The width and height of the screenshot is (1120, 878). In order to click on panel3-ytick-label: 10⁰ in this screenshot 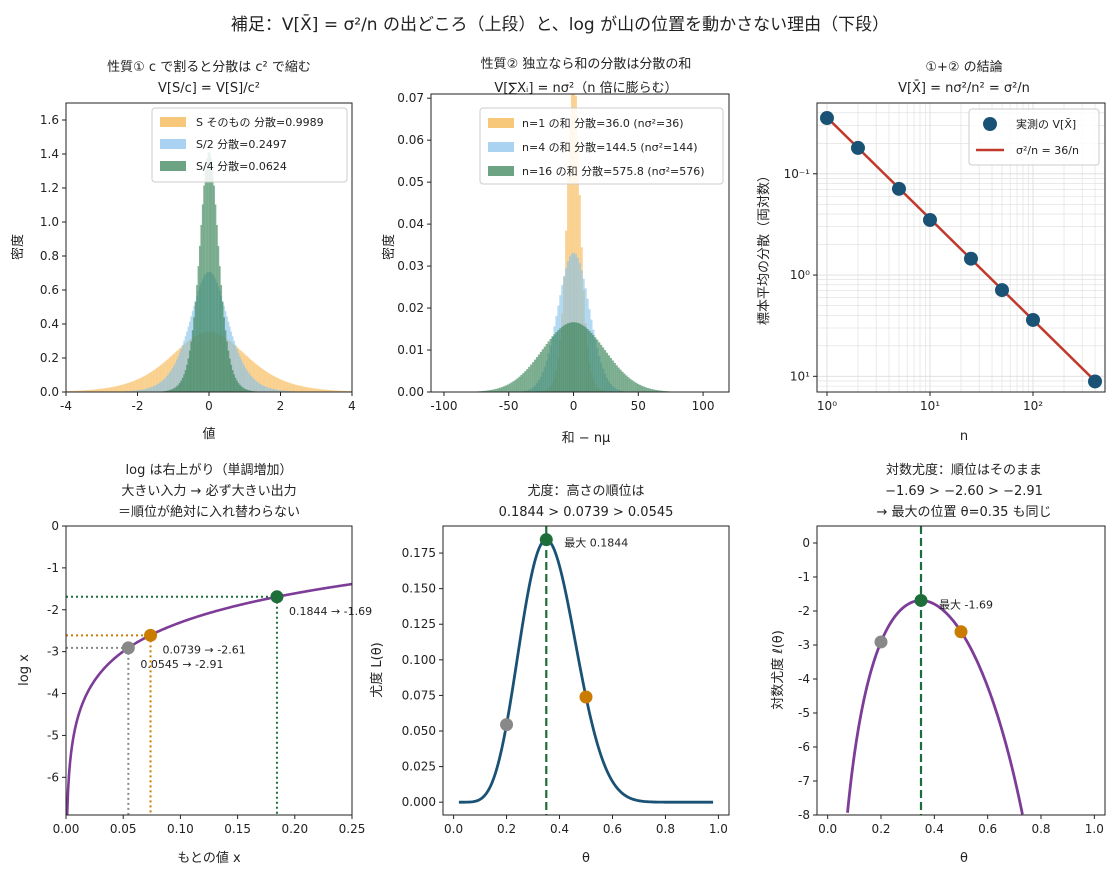, I will do `click(800, 275)`.